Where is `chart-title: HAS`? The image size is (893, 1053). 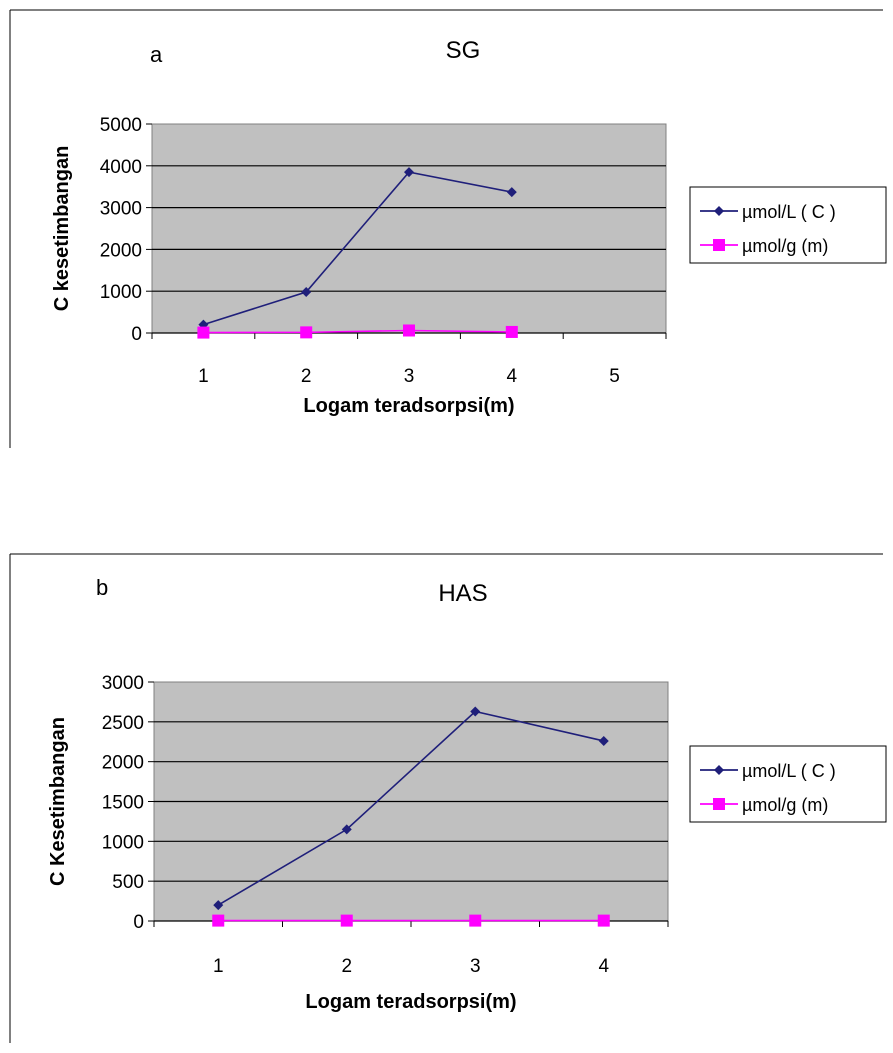 chart-title: HAS is located at coordinates (462, 593).